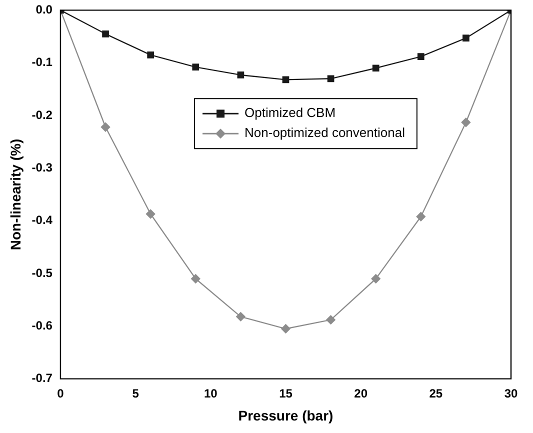 The image size is (533, 433). Describe the element at coordinates (290, 112) in the screenshot. I see `legend-label: Optimized CBM` at that location.